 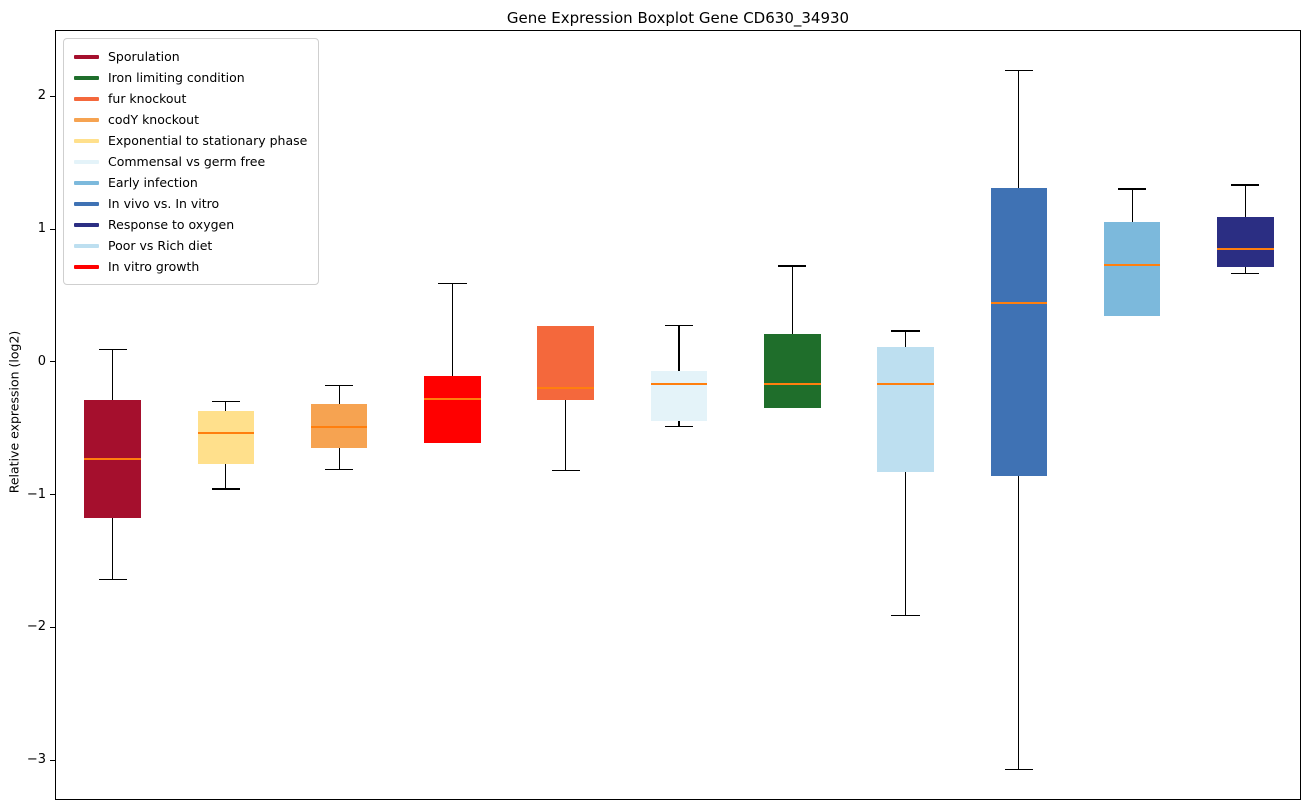 I want to click on legend-item: Early infection, so click(x=190, y=182).